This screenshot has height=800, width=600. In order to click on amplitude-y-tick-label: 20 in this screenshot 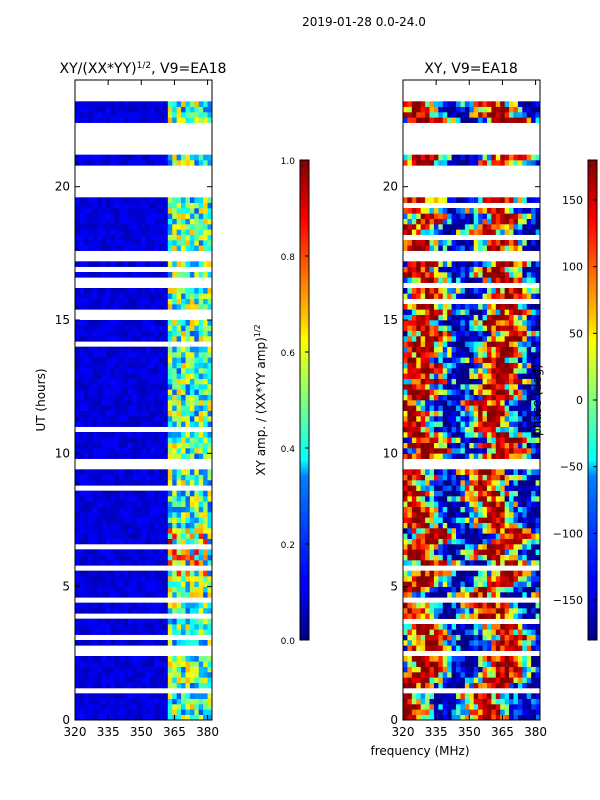, I will do `click(62, 187)`.